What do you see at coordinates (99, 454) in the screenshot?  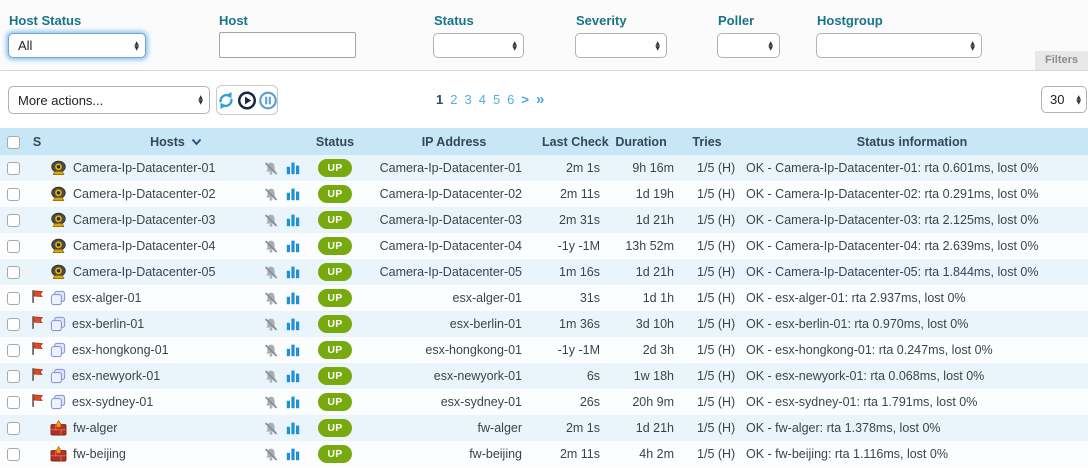 I see `host-name-link: fw-beijing` at bounding box center [99, 454].